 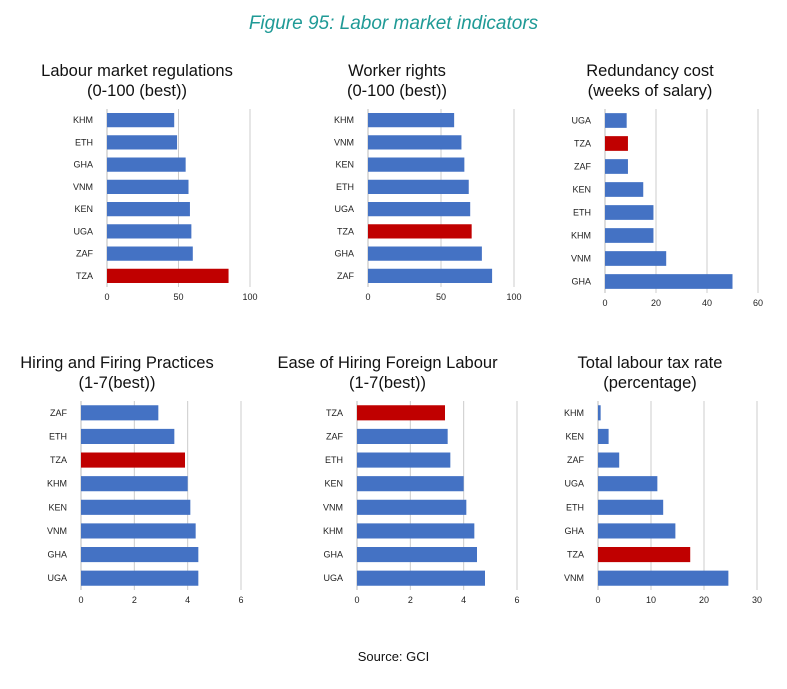 I want to click on x-tick-label: 10, so click(x=651, y=600).